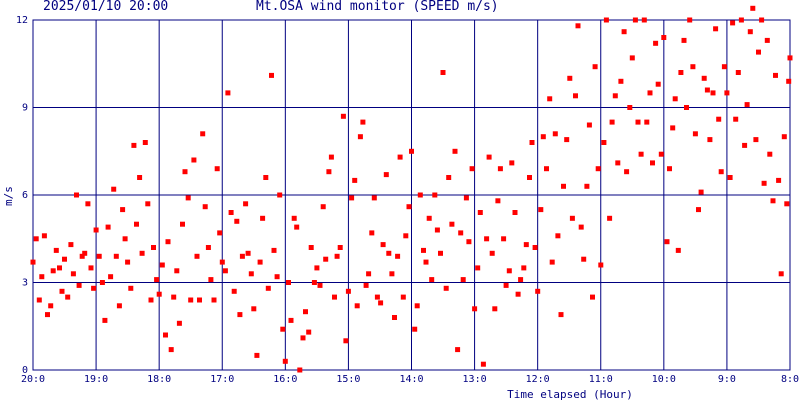  Describe the element at coordinates (285, 379) in the screenshot. I see `x-tick-label: 16:0` at that location.